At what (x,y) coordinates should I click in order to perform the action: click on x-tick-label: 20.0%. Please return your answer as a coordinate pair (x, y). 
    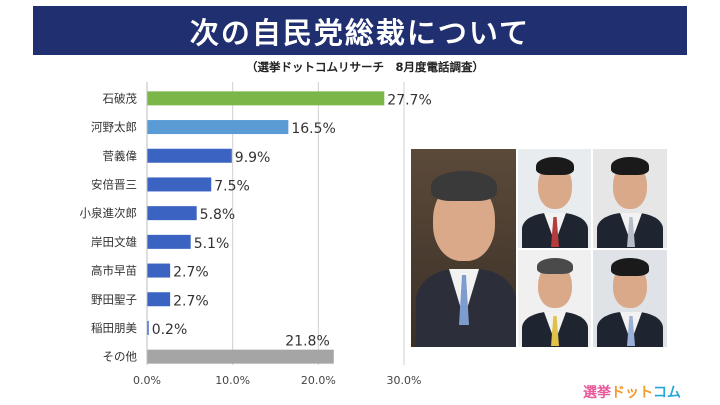
    Looking at the image, I should click on (318, 380).